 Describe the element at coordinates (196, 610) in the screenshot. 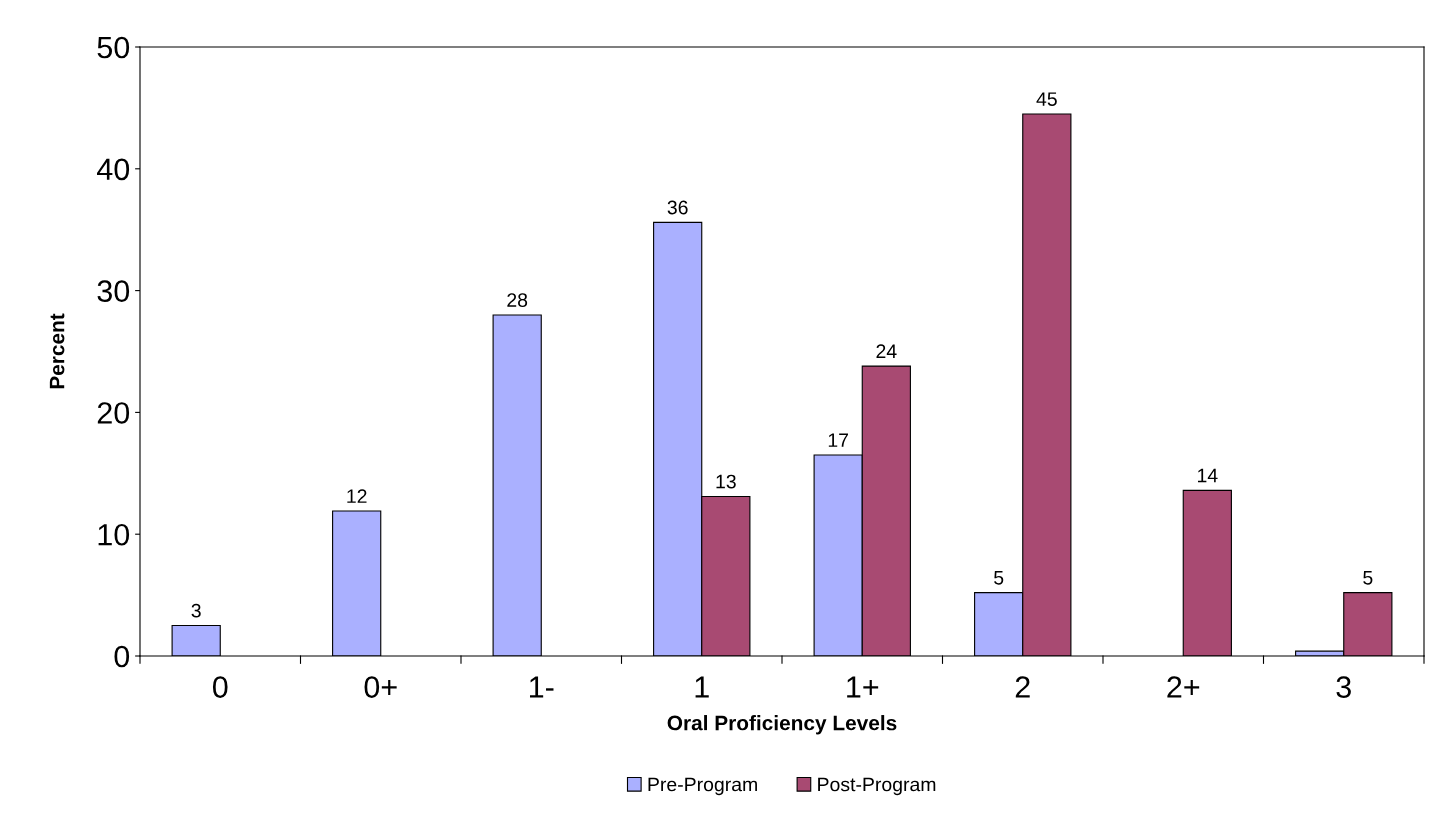

I see `data-label: 3` at that location.